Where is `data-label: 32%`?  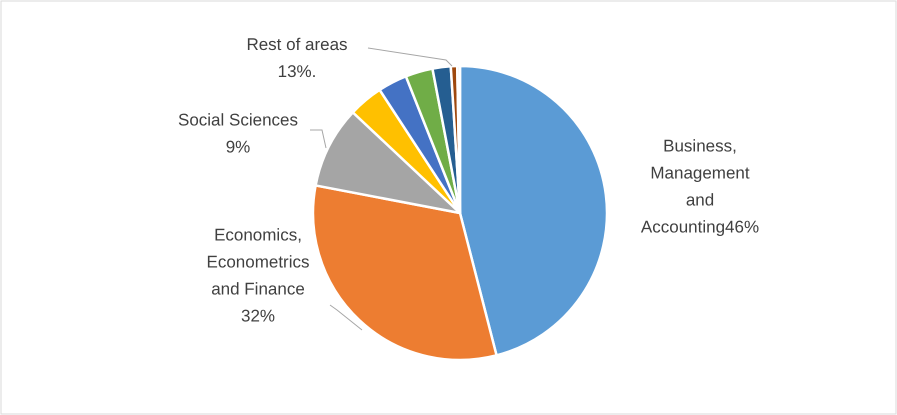
data-label: 32% is located at coordinates (258, 316).